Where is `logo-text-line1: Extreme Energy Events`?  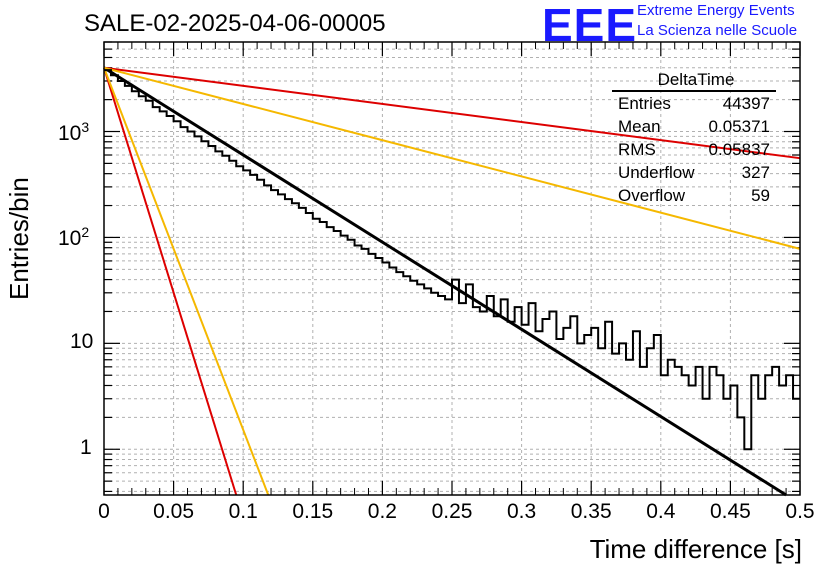 logo-text-line1: Extreme Energy Events is located at coordinates (716, 10).